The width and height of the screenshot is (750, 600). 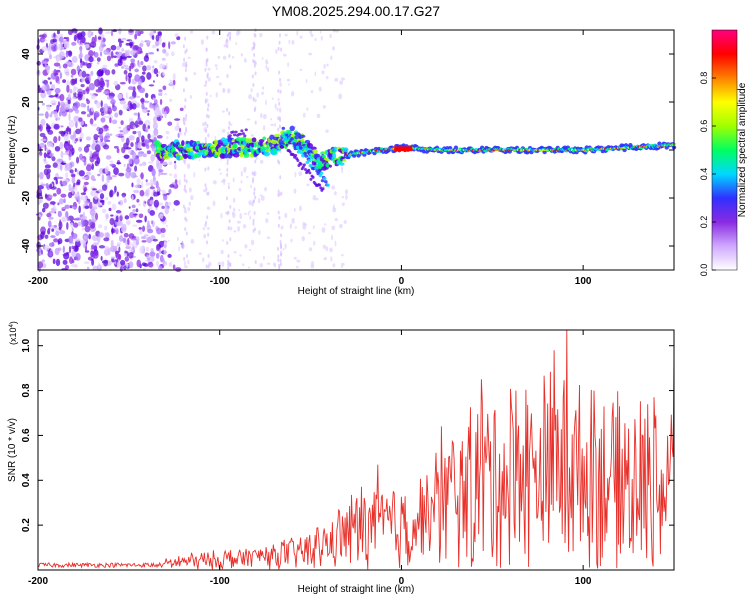 I want to click on colorbar-tick-label: 0.8, so click(x=704, y=78).